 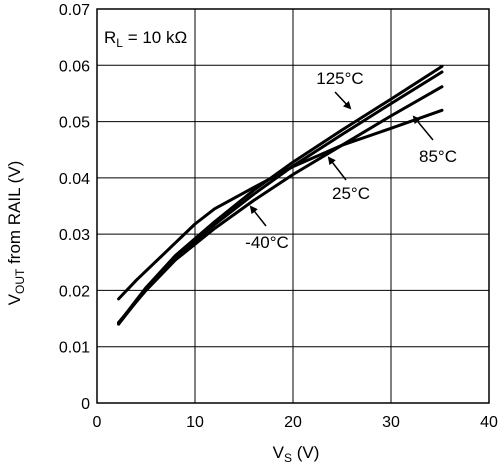 What do you see at coordinates (258, 216) in the screenshot?
I see `arrow-m40c` at bounding box center [258, 216].